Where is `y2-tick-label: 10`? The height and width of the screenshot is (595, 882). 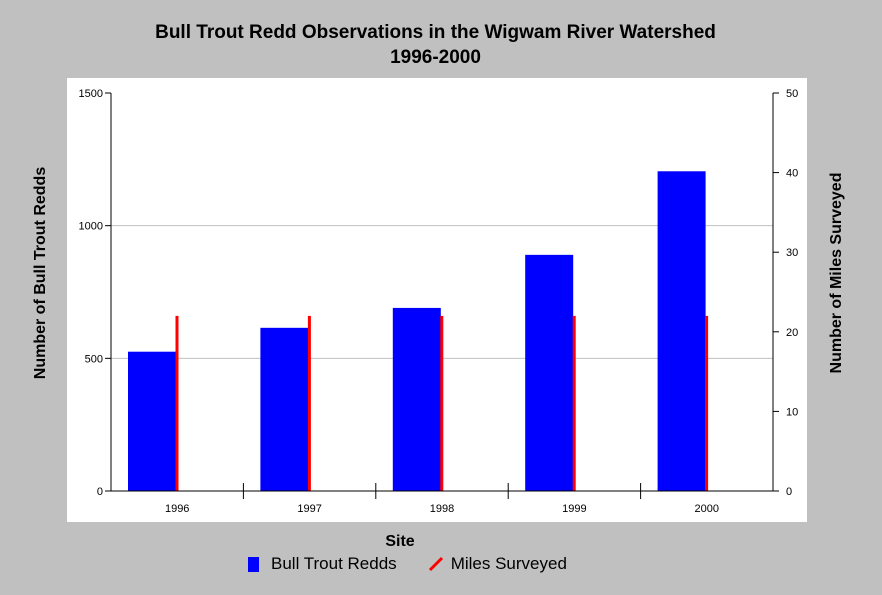
y2-tick-label: 10 is located at coordinates (792, 412).